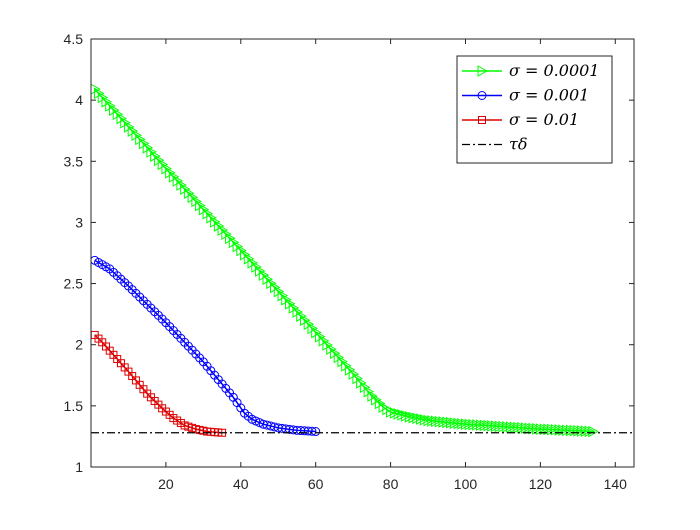 This screenshot has width=700, height=530. I want to click on x-tick-label: 60, so click(316, 484).